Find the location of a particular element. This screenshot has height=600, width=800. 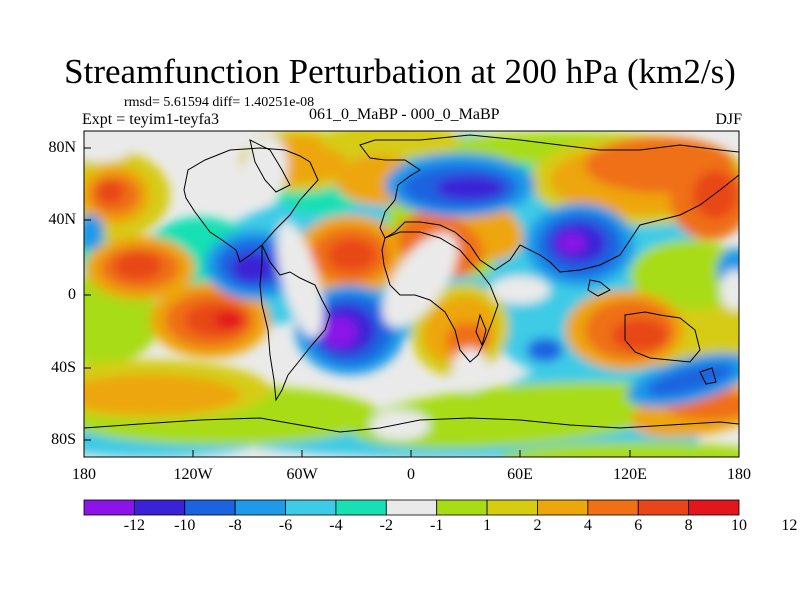

x-tick-label: 120E is located at coordinates (630, 474).